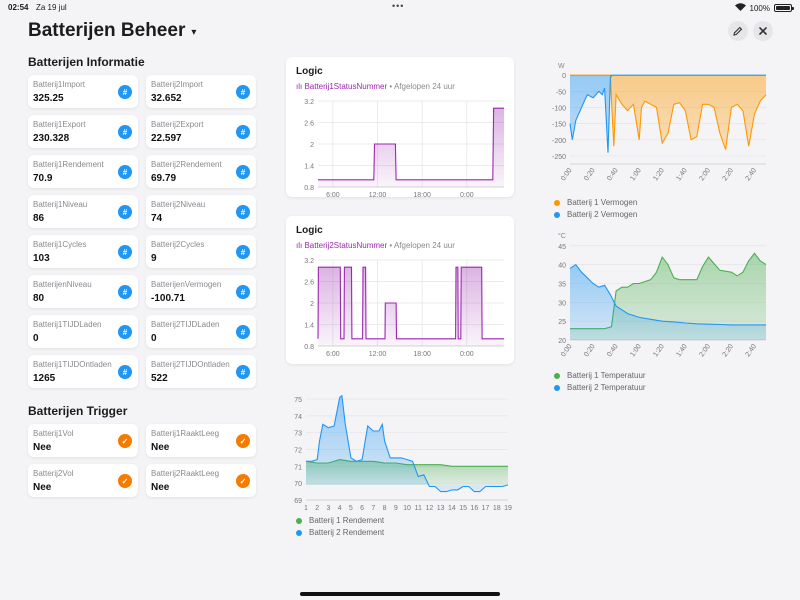 The height and width of the screenshot is (600, 800). Describe the element at coordinates (595, 202) in the screenshot. I see `legend-item: Batterij 1 Vermogen` at that location.